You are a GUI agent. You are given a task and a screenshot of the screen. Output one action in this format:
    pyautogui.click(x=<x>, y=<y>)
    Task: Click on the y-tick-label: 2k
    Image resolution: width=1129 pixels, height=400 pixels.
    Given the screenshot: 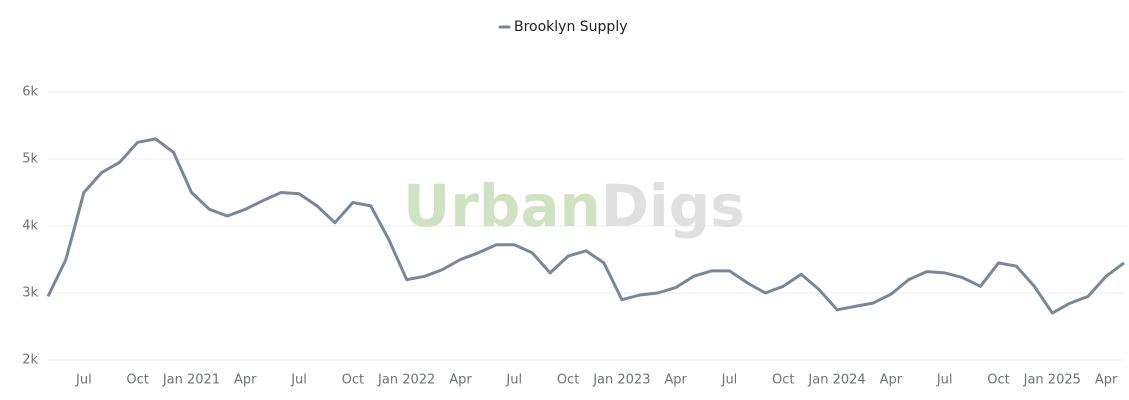 What is the action you would take?
    pyautogui.click(x=30, y=360)
    